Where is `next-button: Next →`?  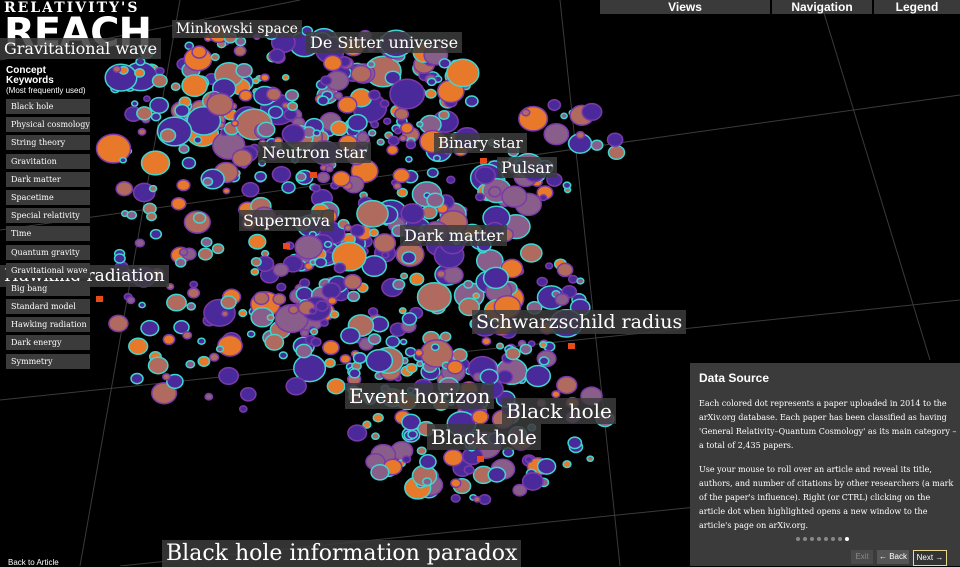
next-button: Next → is located at coordinates (930, 558).